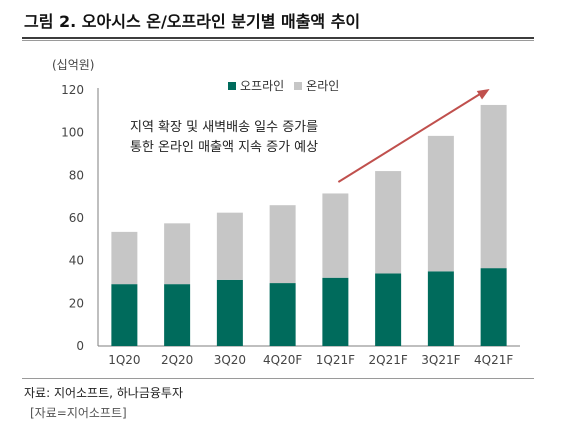 The image size is (568, 429). I want to click on legend-label-offline: 오프라인, so click(262, 86).